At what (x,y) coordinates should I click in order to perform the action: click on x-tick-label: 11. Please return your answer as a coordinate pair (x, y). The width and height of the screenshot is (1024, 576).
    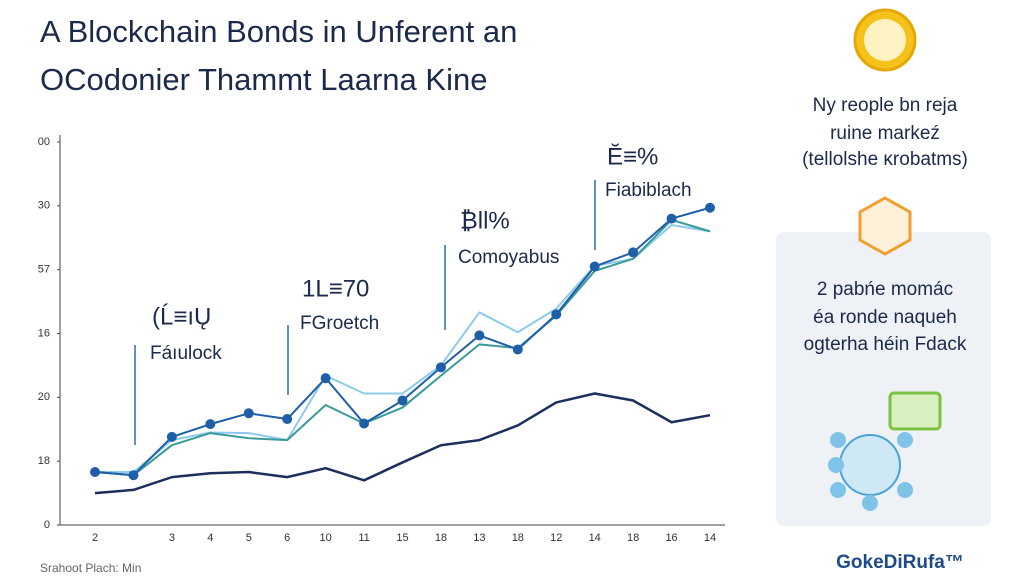
    Looking at the image, I should click on (363, 538).